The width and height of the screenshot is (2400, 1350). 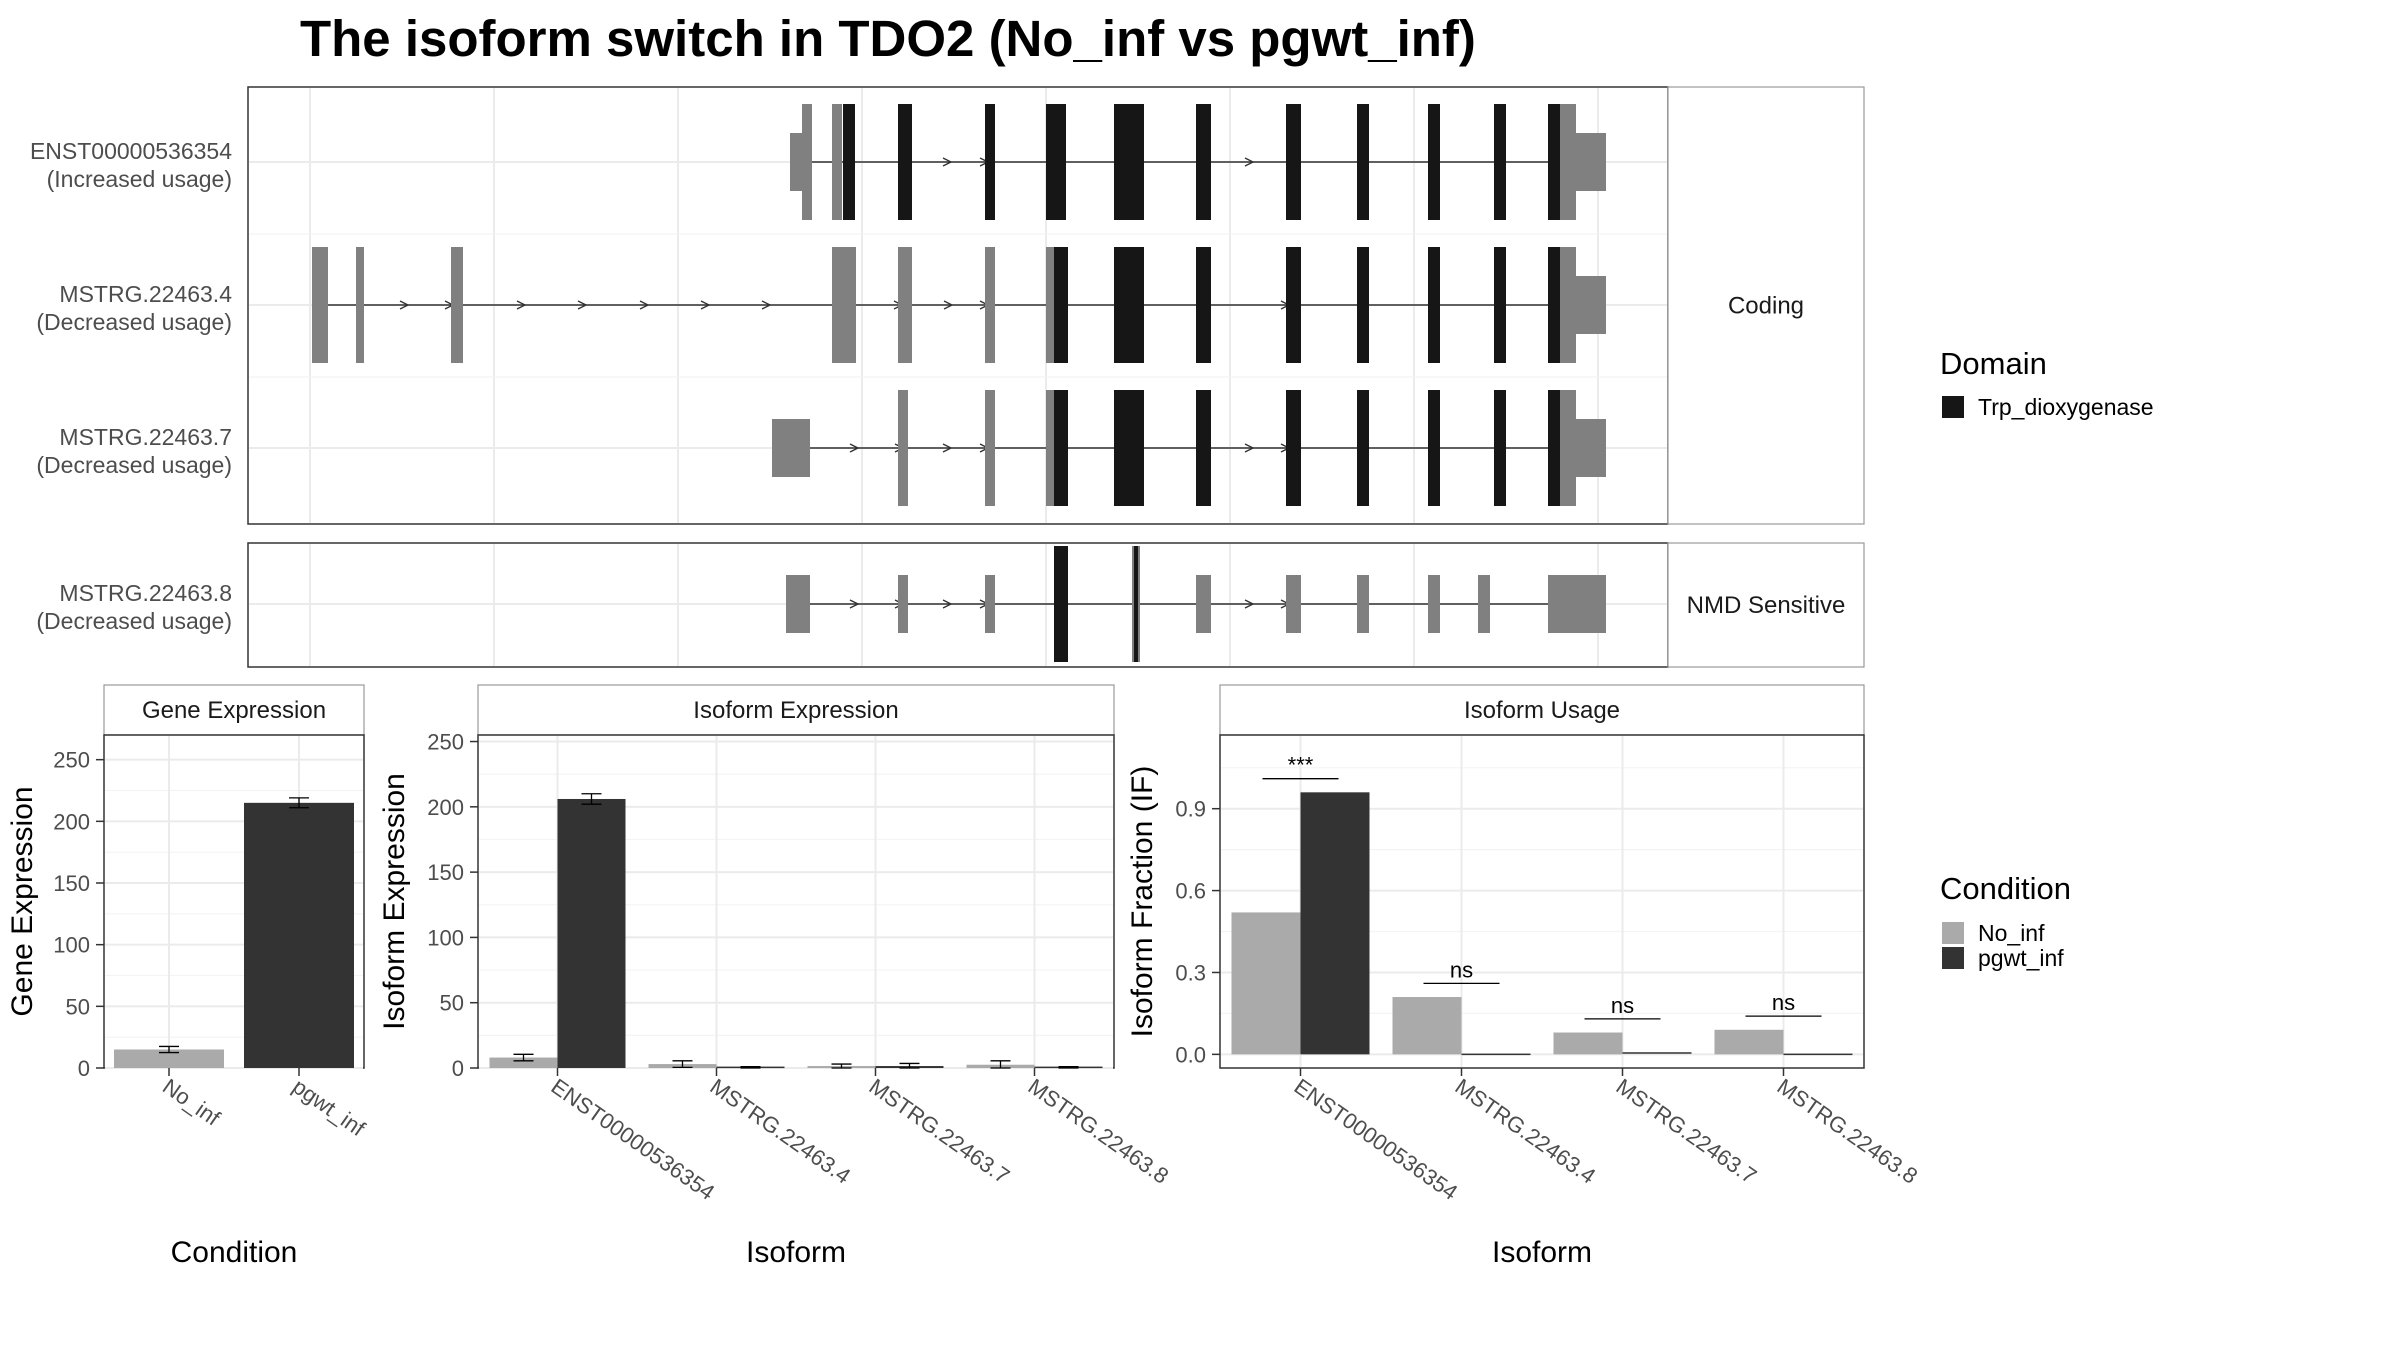 I want to click on y-tick-label: 0.3, so click(x=1190, y=972).